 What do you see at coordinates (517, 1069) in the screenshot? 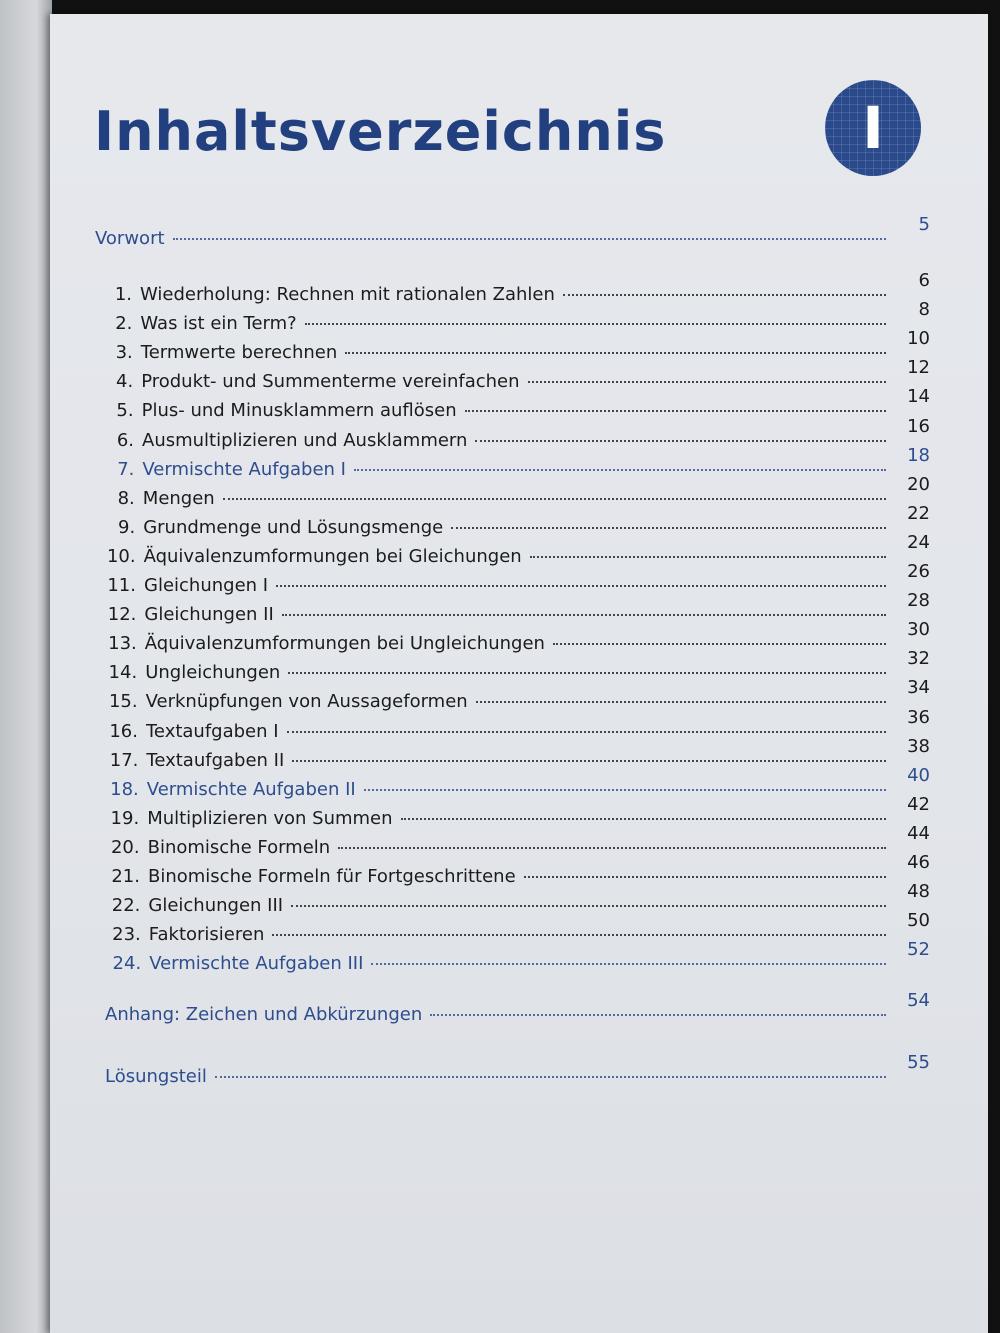
I see `toc-entry: Lösungsteil 55` at bounding box center [517, 1069].